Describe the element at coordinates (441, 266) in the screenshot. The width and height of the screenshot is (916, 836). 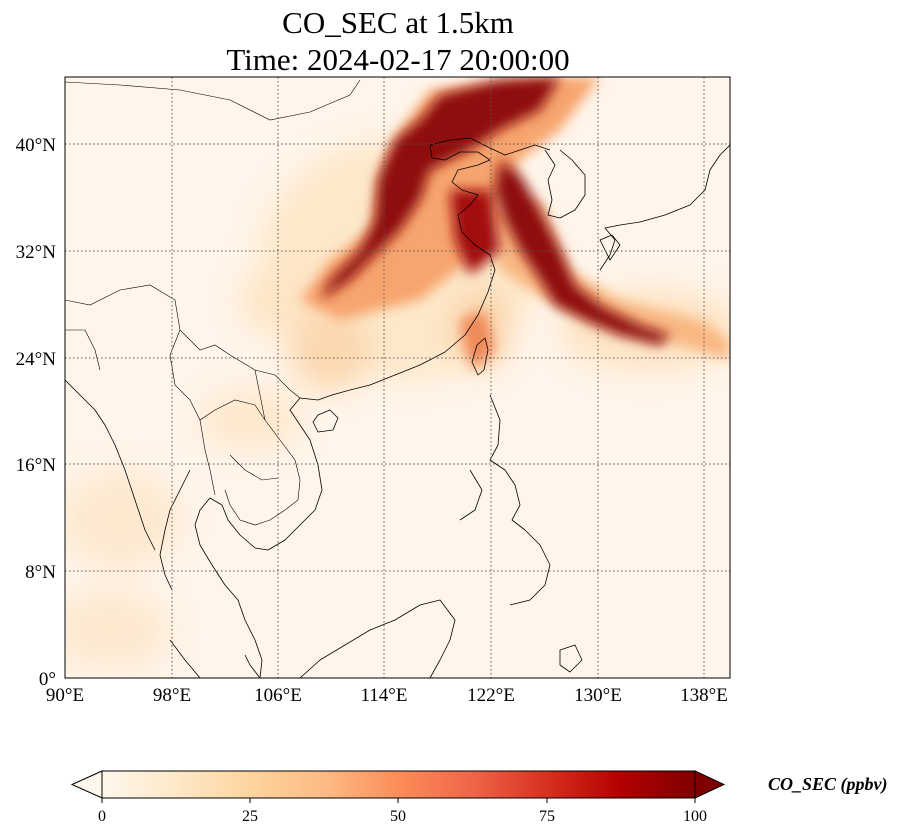
I see `china-coastline` at that location.